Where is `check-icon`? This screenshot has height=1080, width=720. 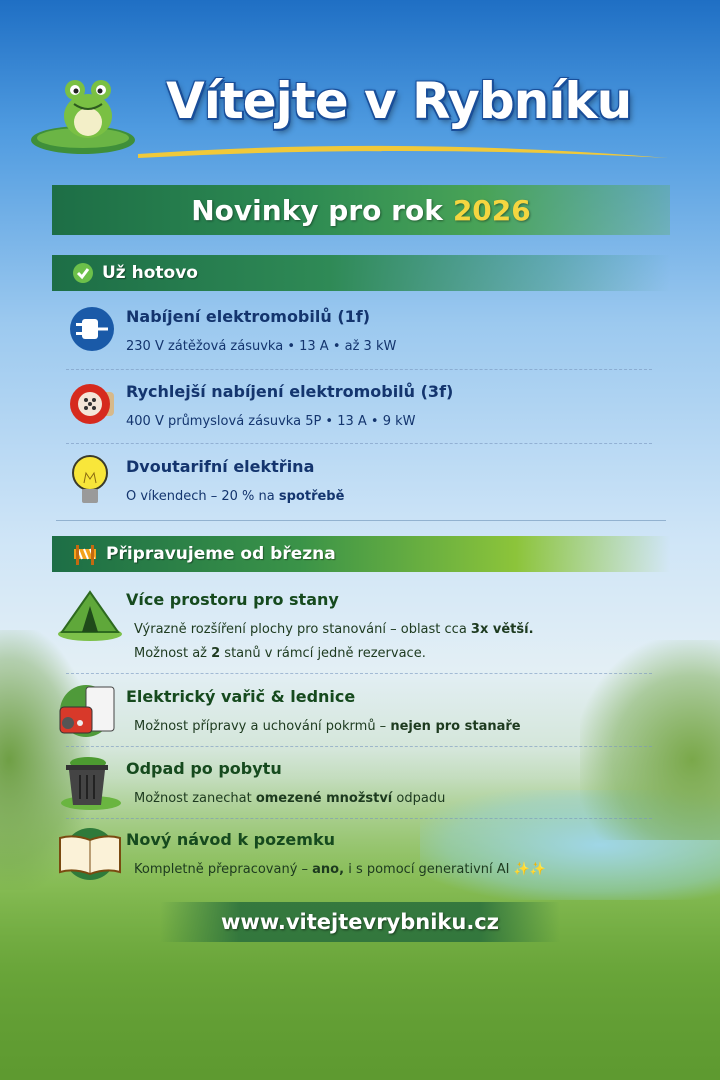
check-icon is located at coordinates (83, 273).